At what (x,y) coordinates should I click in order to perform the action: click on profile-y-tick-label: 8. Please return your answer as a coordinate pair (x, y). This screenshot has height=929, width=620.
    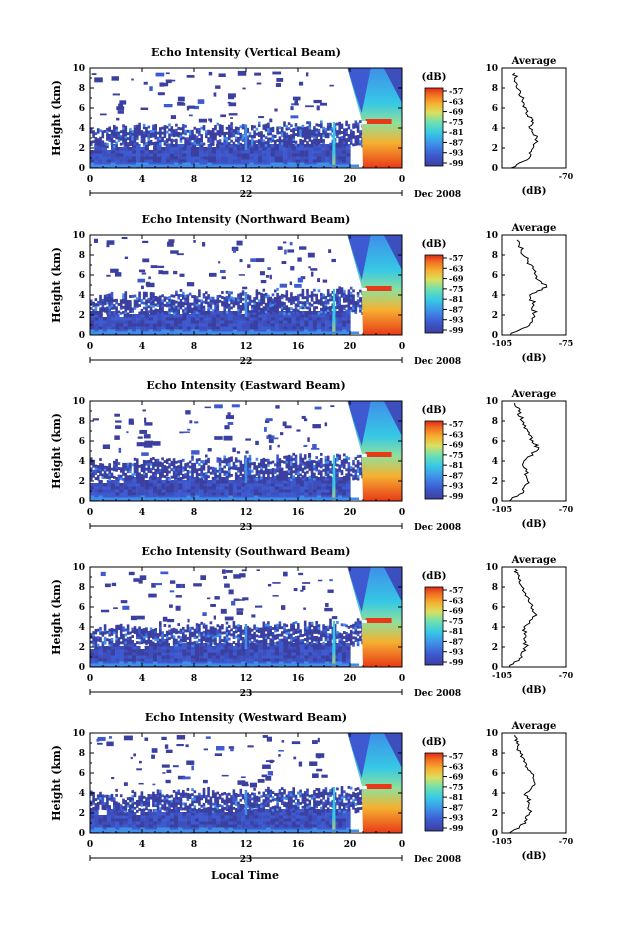
    Looking at the image, I should click on (495, 588).